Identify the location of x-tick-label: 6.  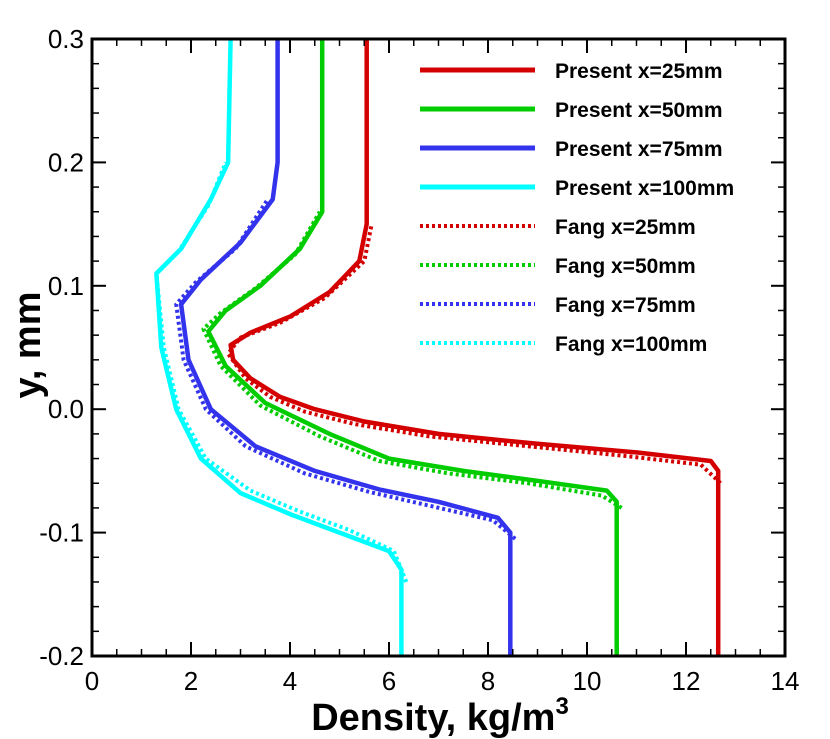
(389, 681).